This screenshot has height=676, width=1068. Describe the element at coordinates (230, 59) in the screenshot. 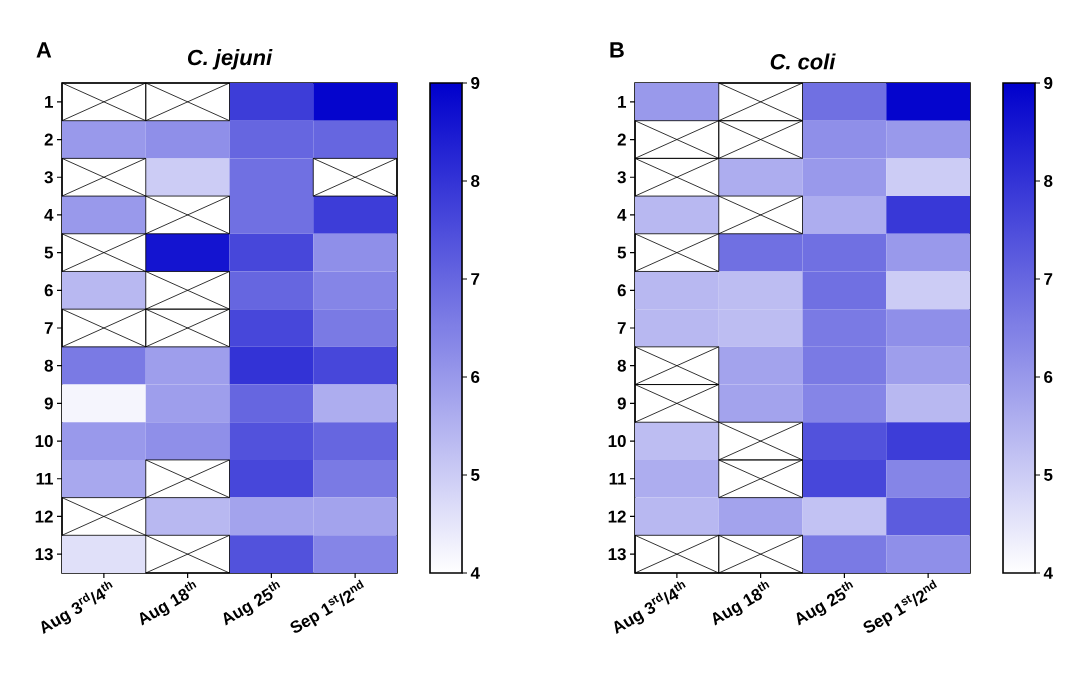

I see `chart-title: C. jejuni` at that location.